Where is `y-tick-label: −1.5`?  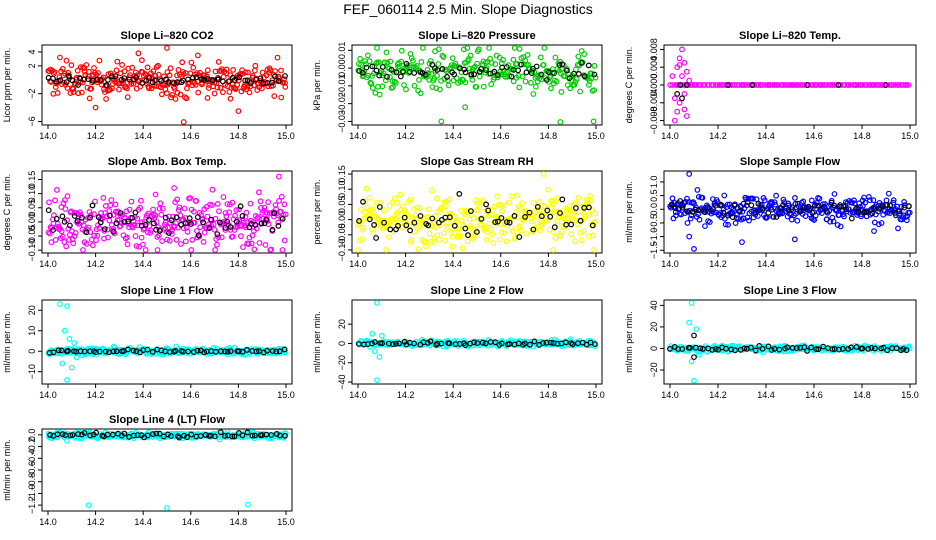
y-tick-label: −1.5 is located at coordinates (654, 250).